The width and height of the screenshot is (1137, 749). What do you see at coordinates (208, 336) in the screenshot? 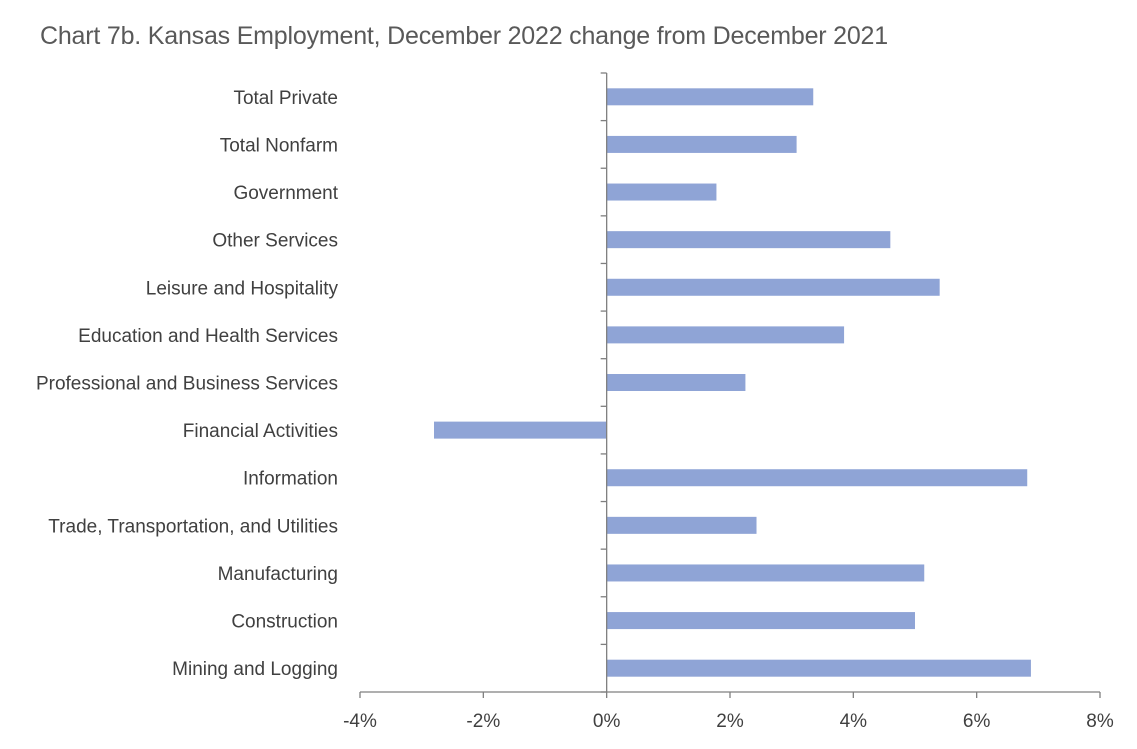
I see `category-label-education-and-health-services: Education and Health Services` at bounding box center [208, 336].